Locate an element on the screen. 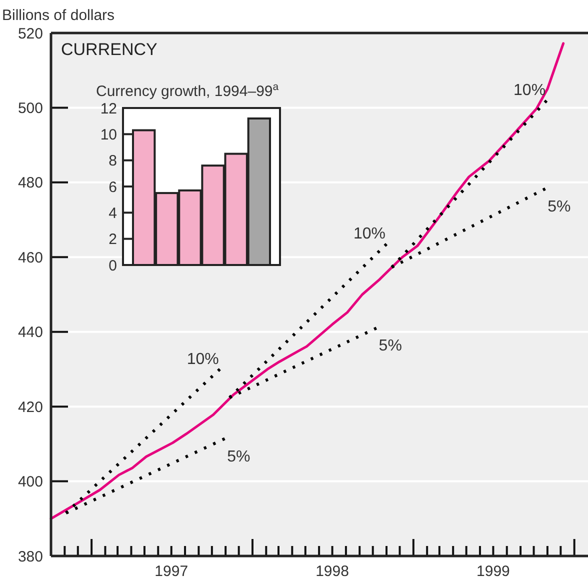  y-tick-label: 440 is located at coordinates (30, 333).